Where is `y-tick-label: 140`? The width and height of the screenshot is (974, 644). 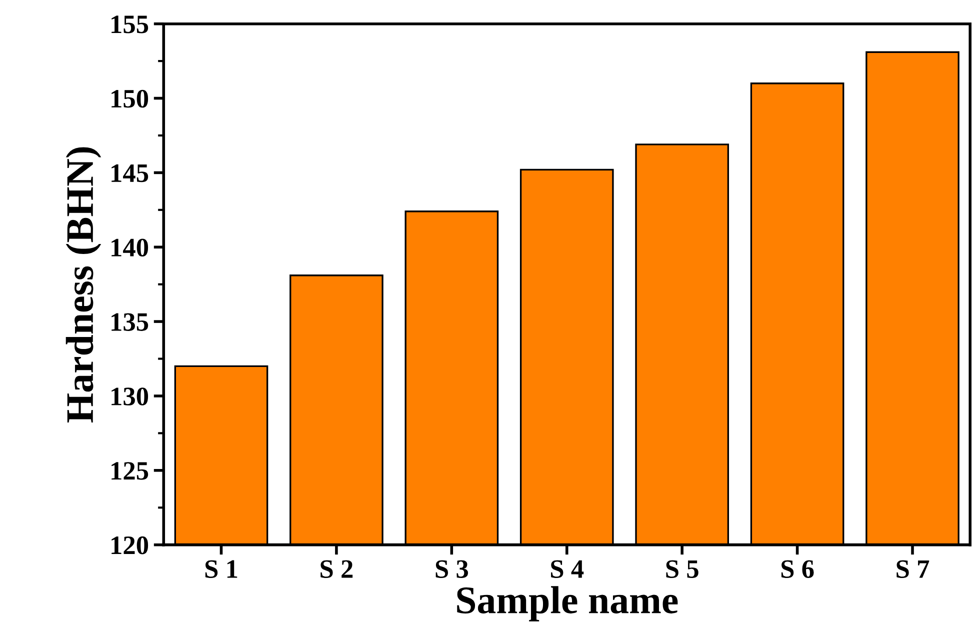
y-tick-label: 140 is located at coordinates (130, 247).